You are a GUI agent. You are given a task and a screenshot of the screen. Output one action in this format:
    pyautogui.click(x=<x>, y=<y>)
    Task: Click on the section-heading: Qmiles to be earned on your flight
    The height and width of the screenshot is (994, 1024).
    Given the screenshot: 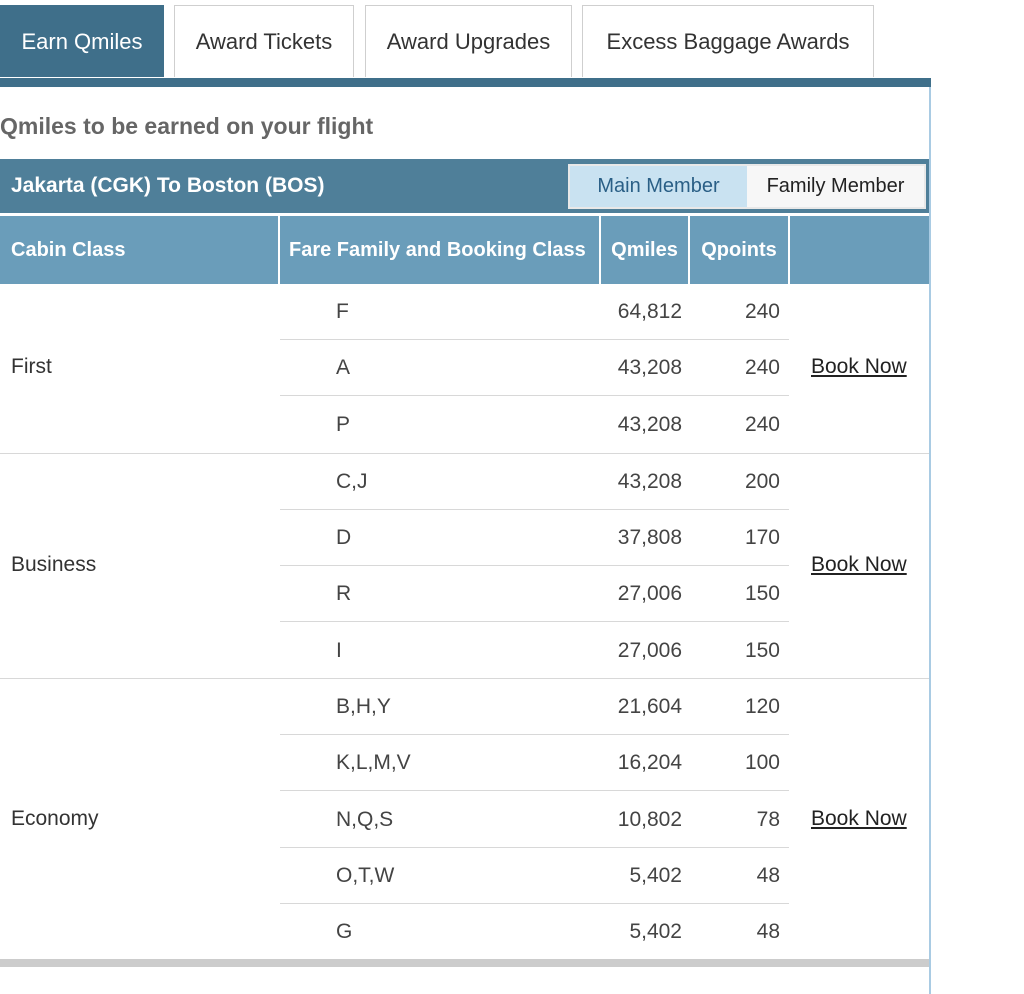 What is the action you would take?
    pyautogui.click(x=187, y=126)
    